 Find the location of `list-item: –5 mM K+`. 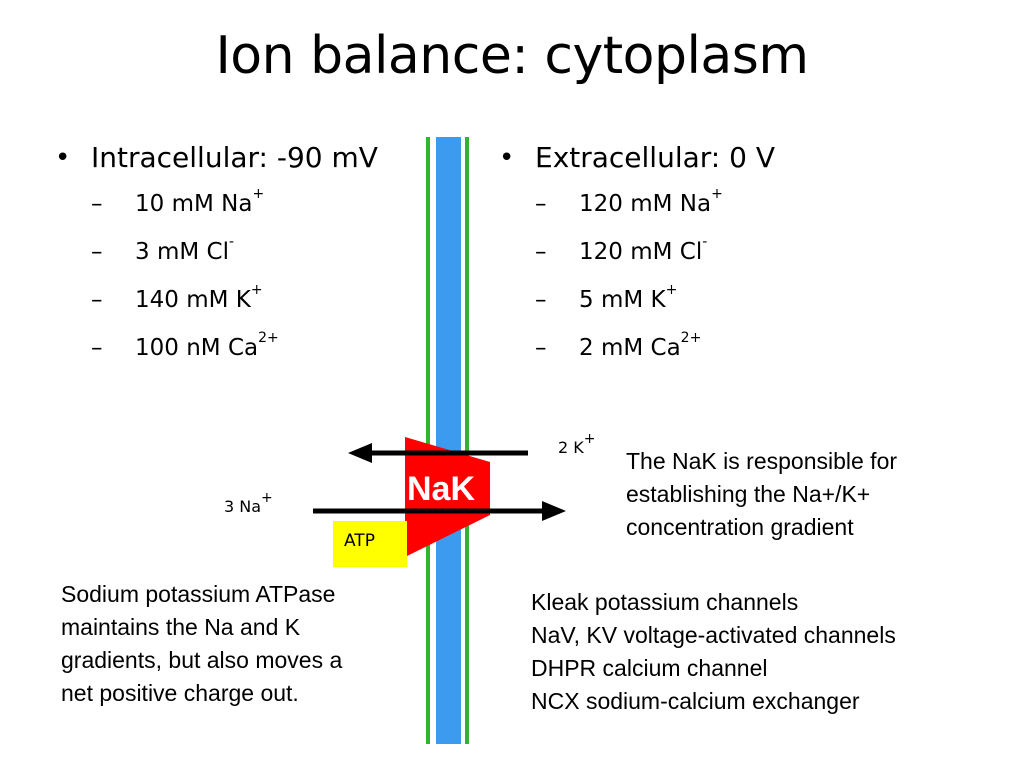

list-item: –5 mM K+ is located at coordinates (606, 297).